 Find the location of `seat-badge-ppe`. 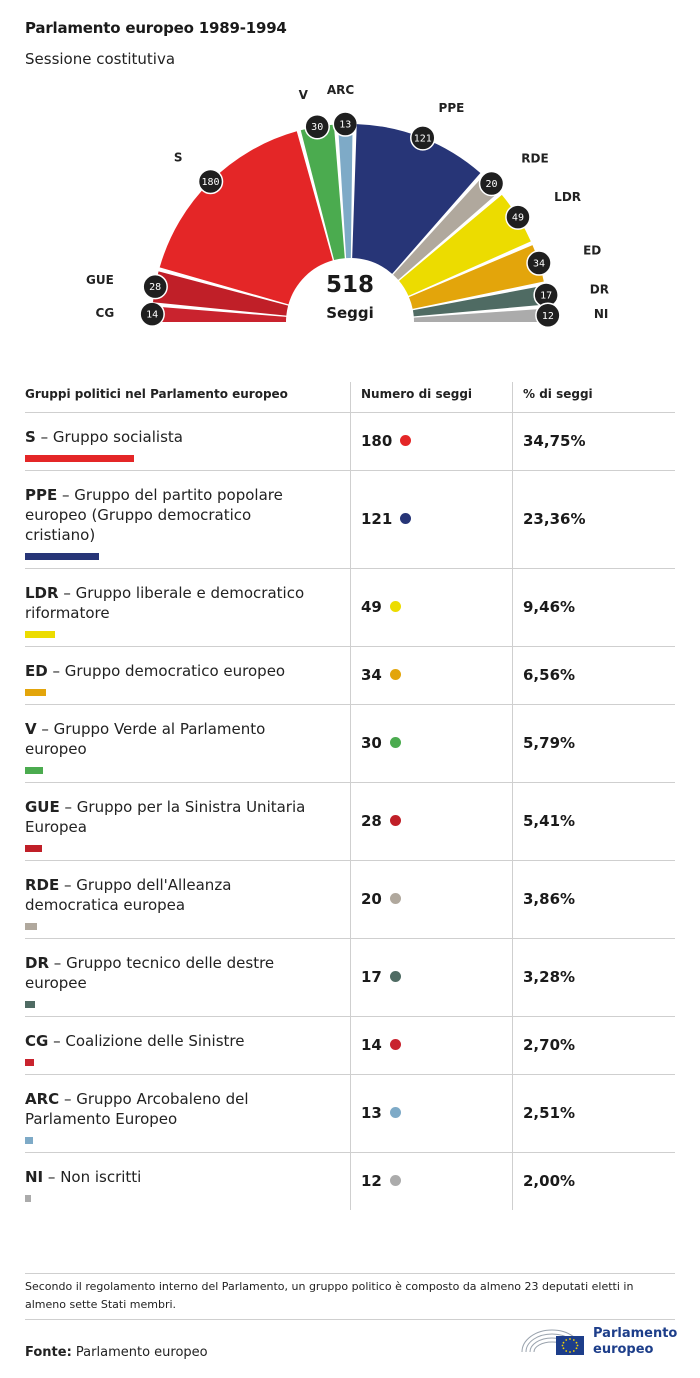

seat-badge-ppe is located at coordinates (423, 138).